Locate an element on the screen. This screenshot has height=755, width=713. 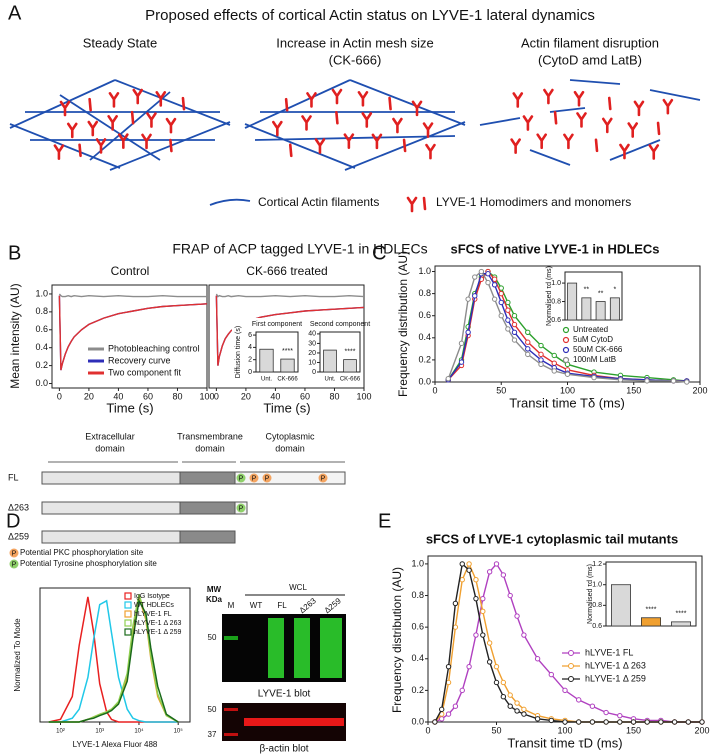
x-tick-label: 100 is located at coordinates (567, 390).